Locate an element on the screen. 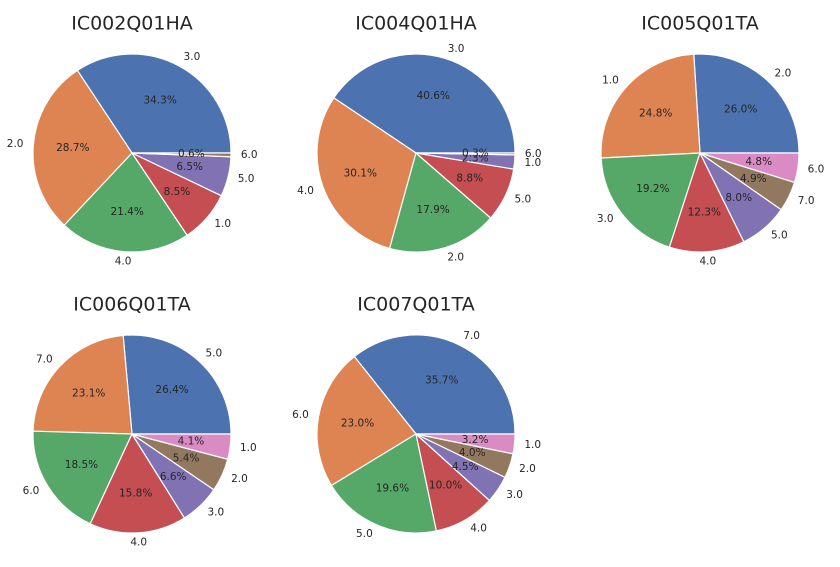 The height and width of the screenshot is (567, 840). slice-percent-label: 4.5% is located at coordinates (465, 467).